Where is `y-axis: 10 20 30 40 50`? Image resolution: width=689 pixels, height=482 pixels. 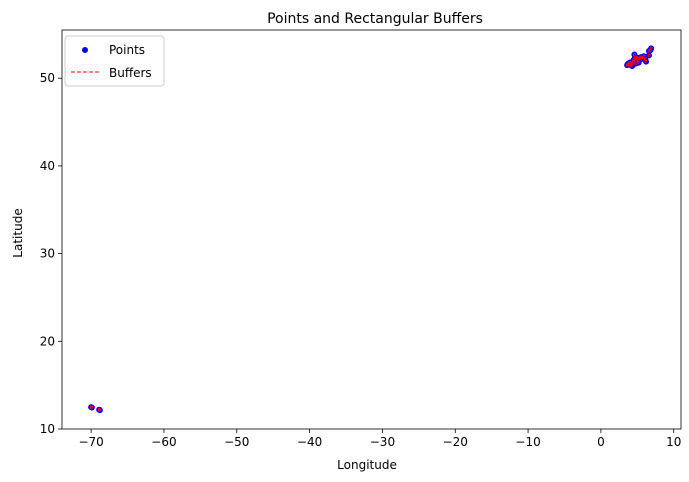 y-axis: 10 20 30 40 50 is located at coordinates (51, 253).